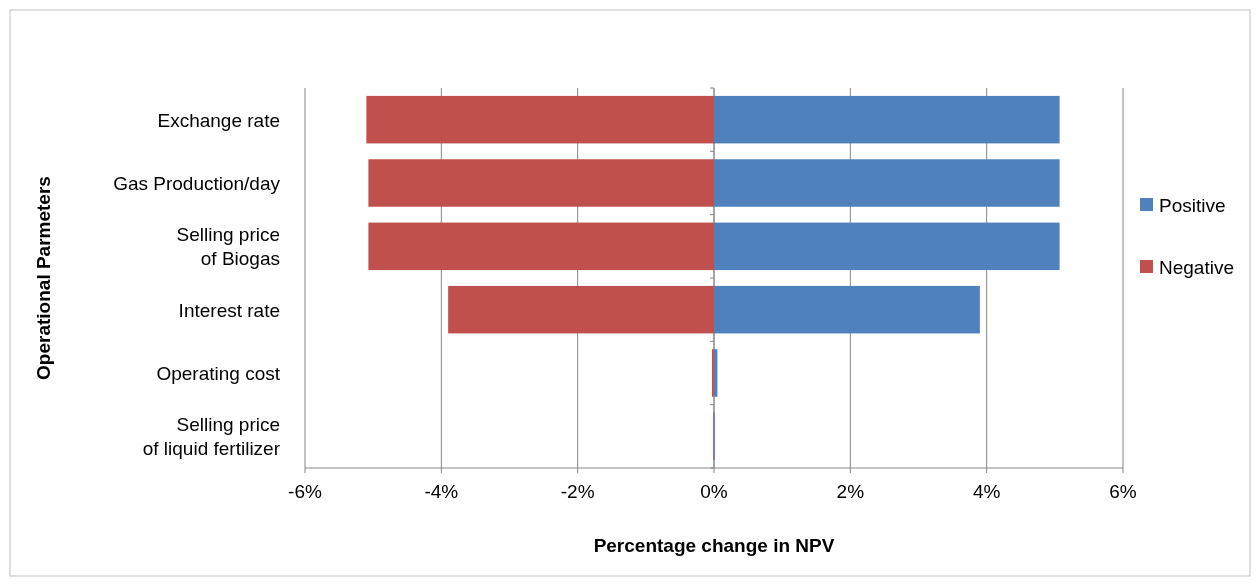  Describe the element at coordinates (850, 491) in the screenshot. I see `x-tick-label: 2%` at that location.